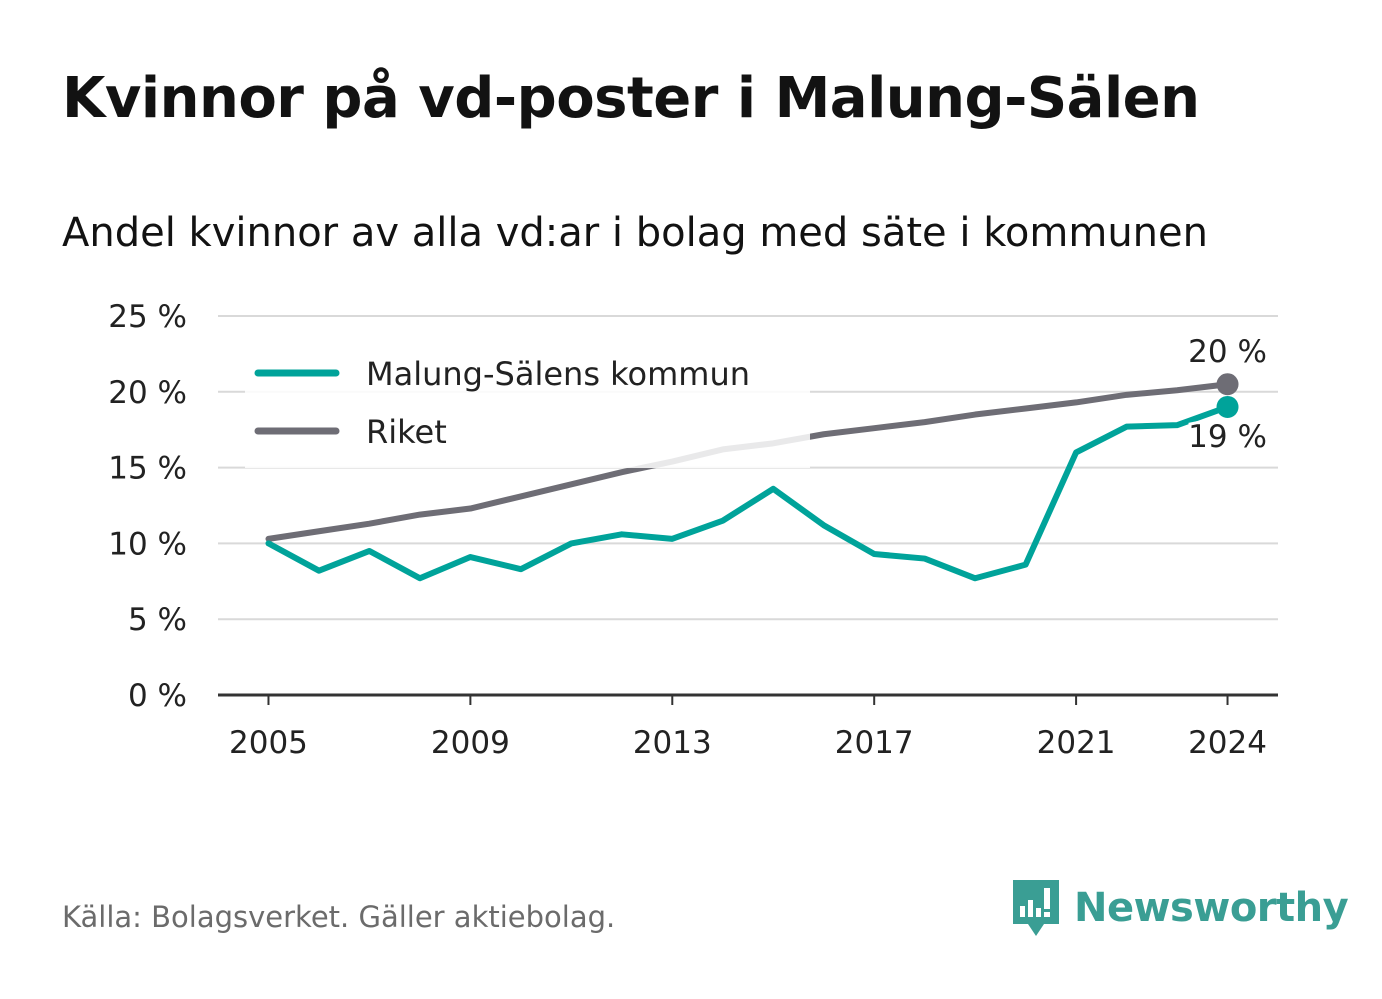 Image resolution: width=1382 pixels, height=999 pixels. I want to click on x-tick-label: 2021, so click(1076, 743).